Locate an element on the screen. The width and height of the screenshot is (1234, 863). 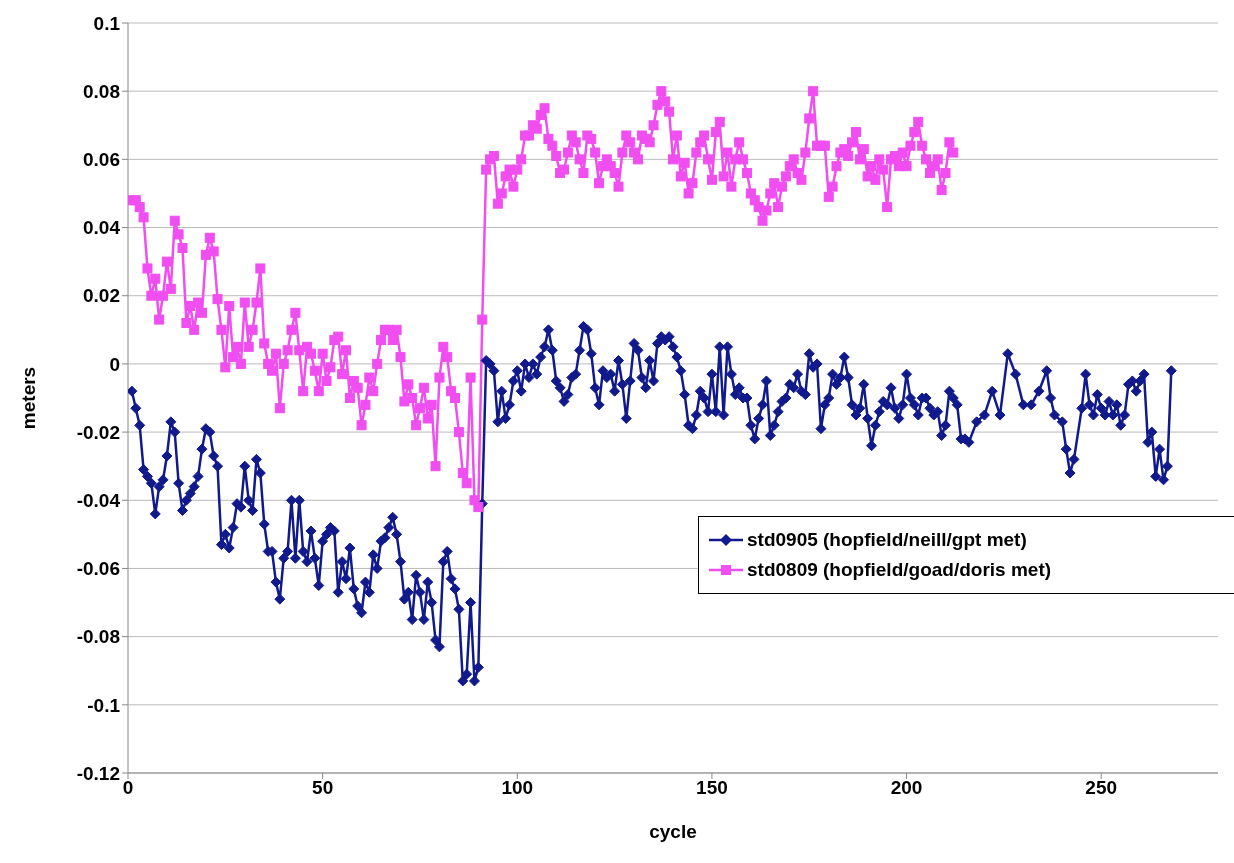
y-tick-label: -0.08 is located at coordinates (98, 637).